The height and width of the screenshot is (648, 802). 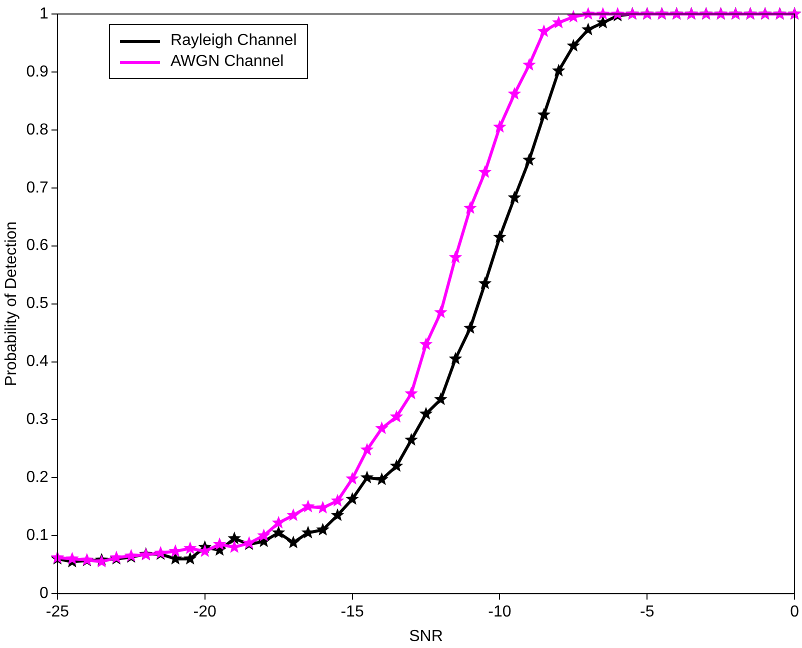 I want to click on x-tick-label: -5, so click(x=647, y=612).